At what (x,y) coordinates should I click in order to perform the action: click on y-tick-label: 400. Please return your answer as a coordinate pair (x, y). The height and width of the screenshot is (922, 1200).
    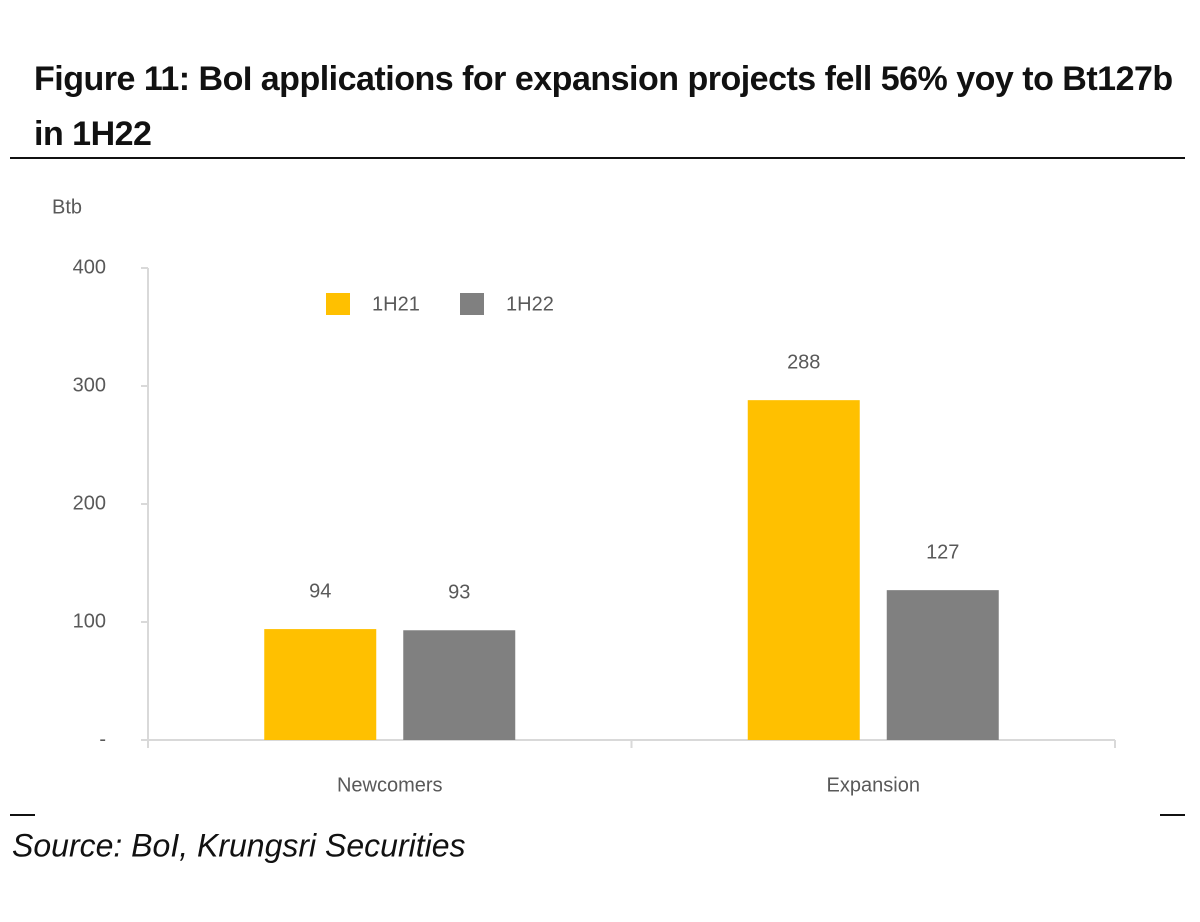
    Looking at the image, I should click on (89, 267).